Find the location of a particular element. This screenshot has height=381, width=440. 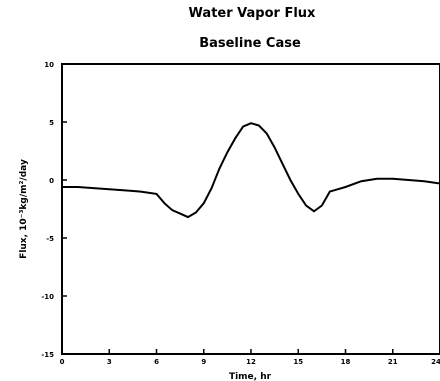

y-axis-ticks: -15 -10 -5 0 5 10 is located at coordinates (54, 210).